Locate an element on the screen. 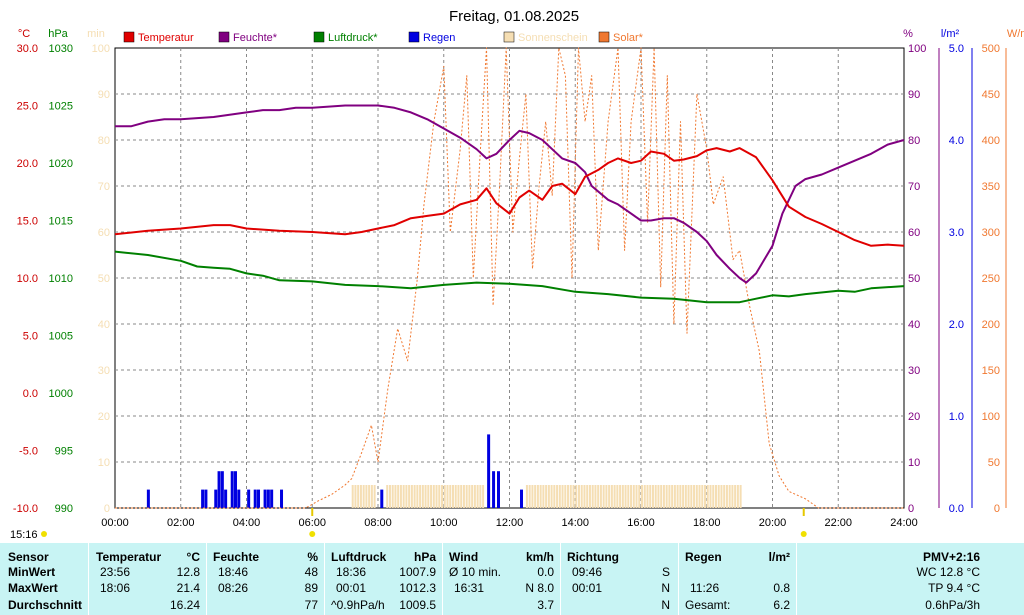 This screenshot has width=1024, height=615. temp-tick-label: 5.0 is located at coordinates (30, 337).